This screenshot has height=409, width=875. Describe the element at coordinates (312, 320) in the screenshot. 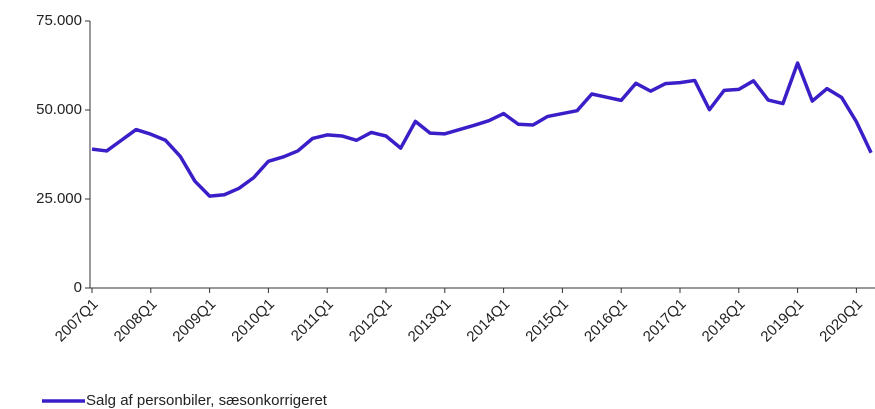

I see `x-tick-label: 2011Q1` at that location.